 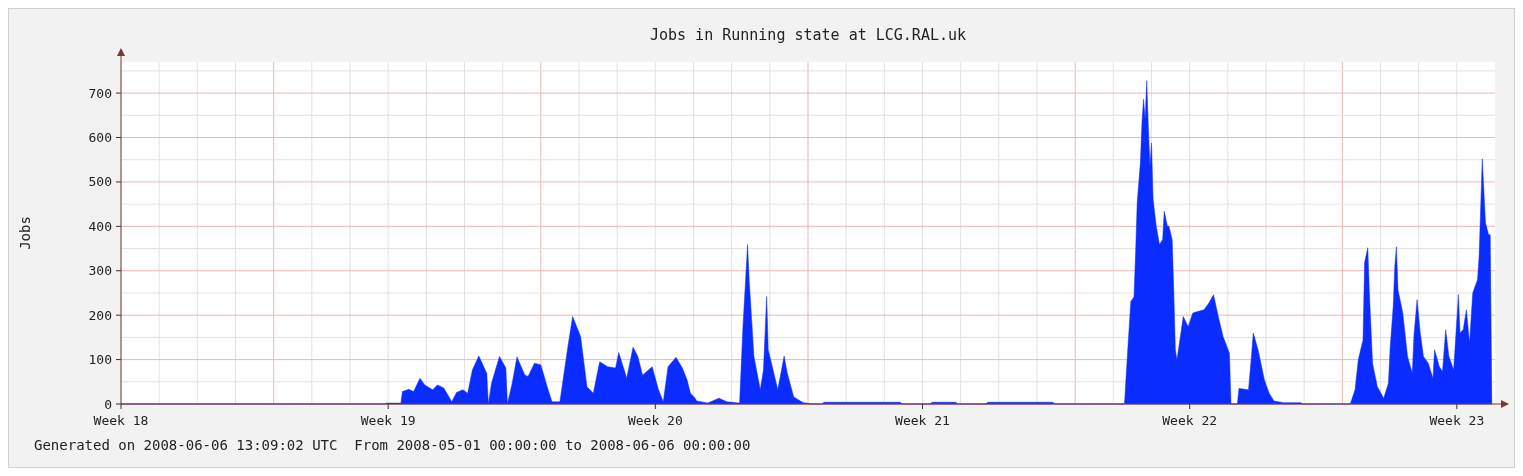 I want to click on y-axis-title: Jobs, so click(x=25, y=233).